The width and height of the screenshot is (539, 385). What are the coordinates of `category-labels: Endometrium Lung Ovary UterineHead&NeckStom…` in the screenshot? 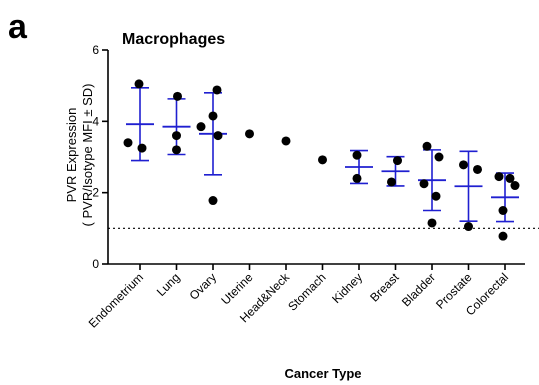 It's located at (298, 300).